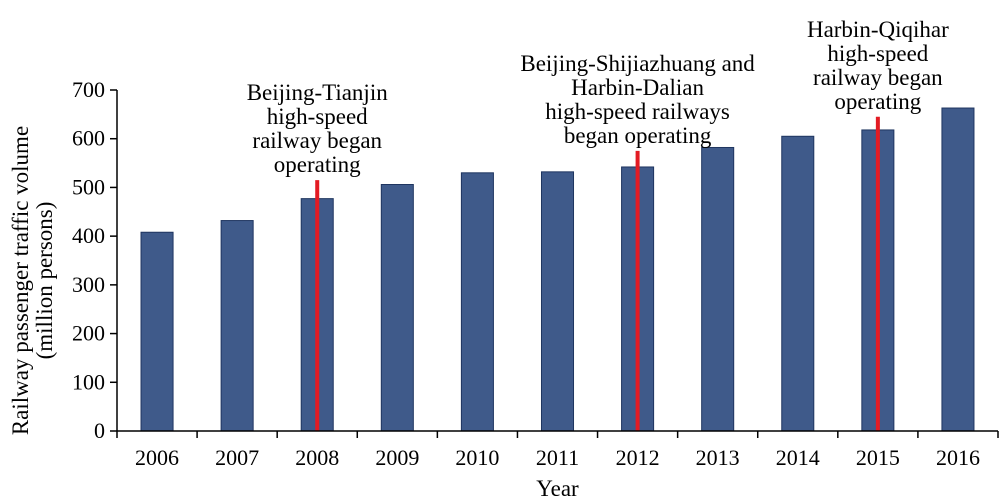 This screenshot has height=498, width=1000. What do you see at coordinates (878, 29) in the screenshot?
I see `annotation-text-line: Harbin-Qiqihar` at bounding box center [878, 29].